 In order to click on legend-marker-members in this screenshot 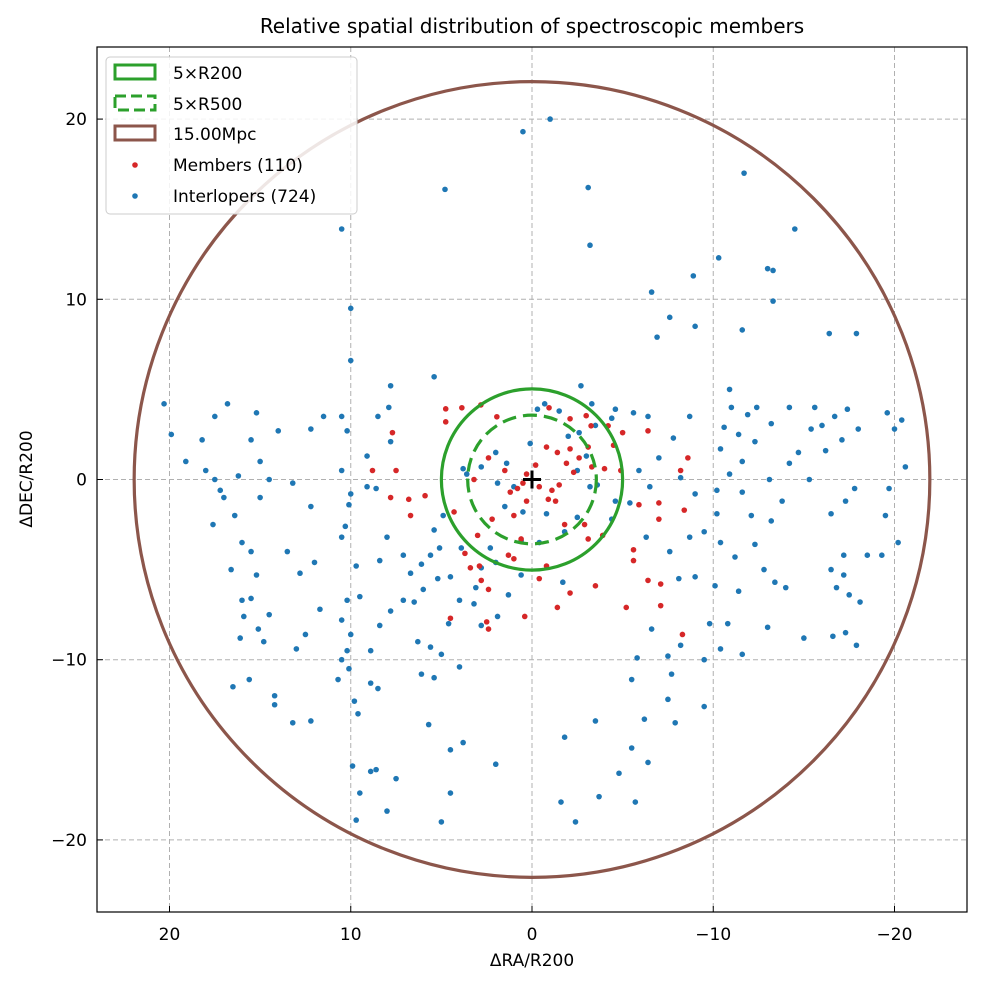, I will do `click(135, 165)`.